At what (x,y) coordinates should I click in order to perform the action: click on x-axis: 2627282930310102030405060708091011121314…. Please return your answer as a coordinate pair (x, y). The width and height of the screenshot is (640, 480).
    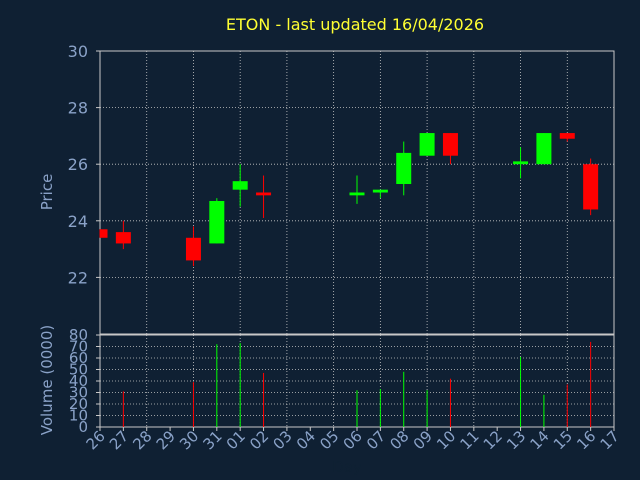
    Looking at the image, I should click on (353, 440).